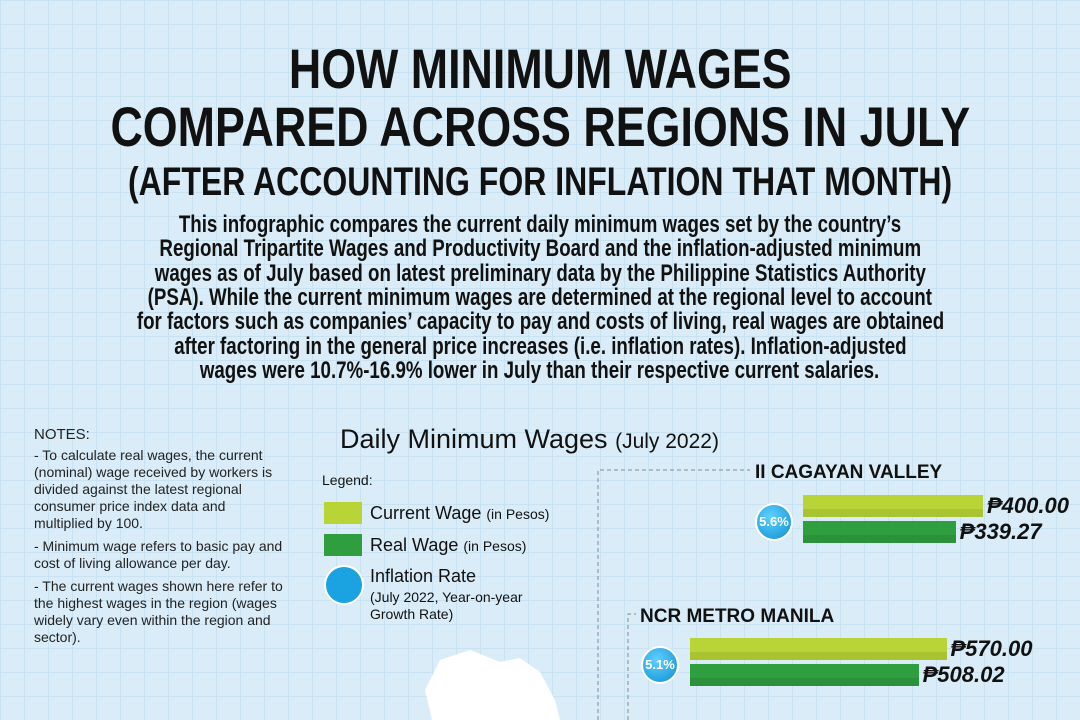 This screenshot has width=1080, height=720. Describe the element at coordinates (347, 480) in the screenshot. I see `legend-heading: Legend:` at that location.